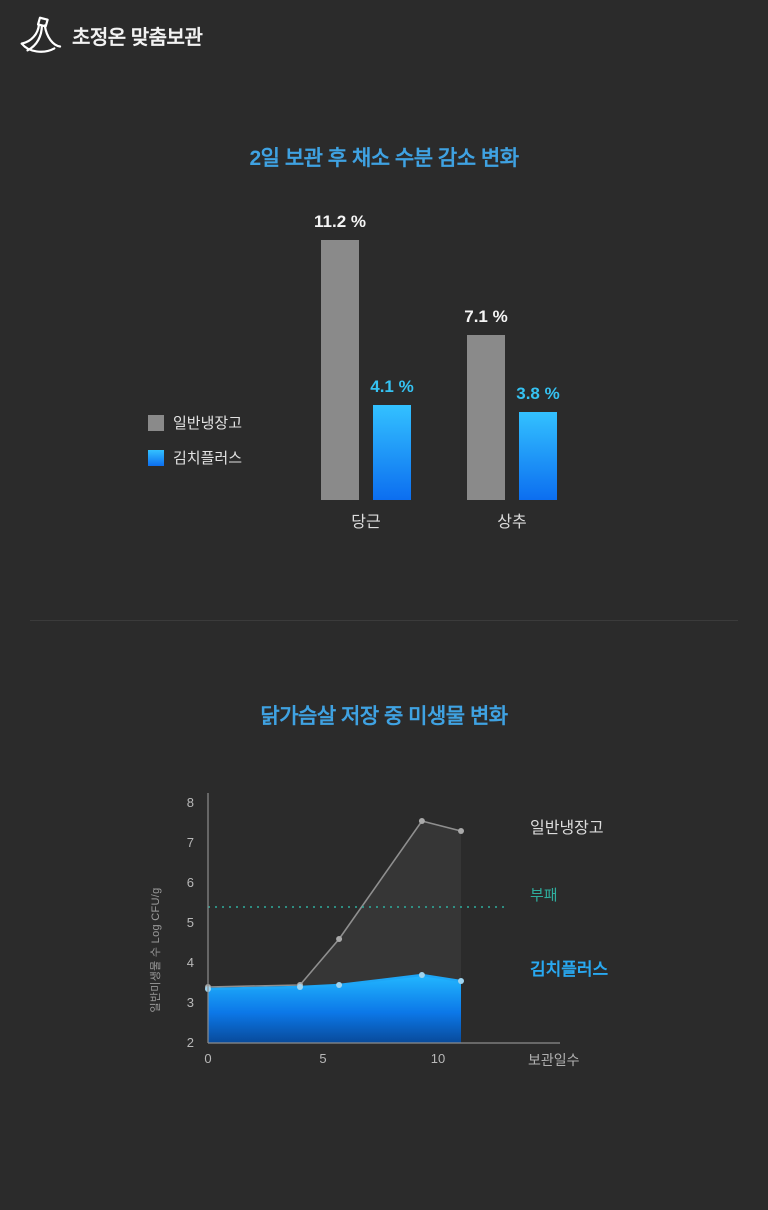 The image size is (768, 1210). I want to click on spoilage-threshold-label: 부패, so click(544, 895).